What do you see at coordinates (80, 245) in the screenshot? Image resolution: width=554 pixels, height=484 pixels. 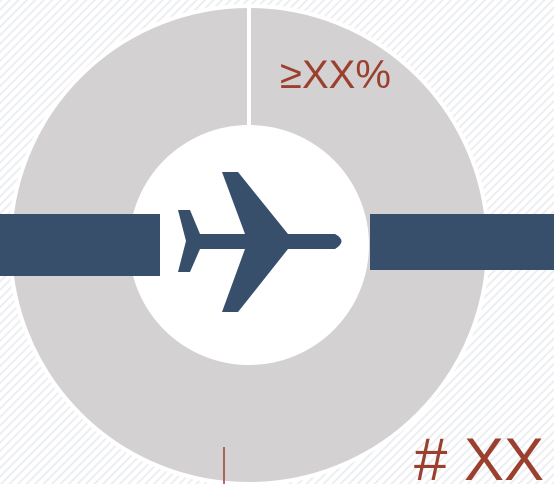 I see `left-bar` at bounding box center [80, 245].